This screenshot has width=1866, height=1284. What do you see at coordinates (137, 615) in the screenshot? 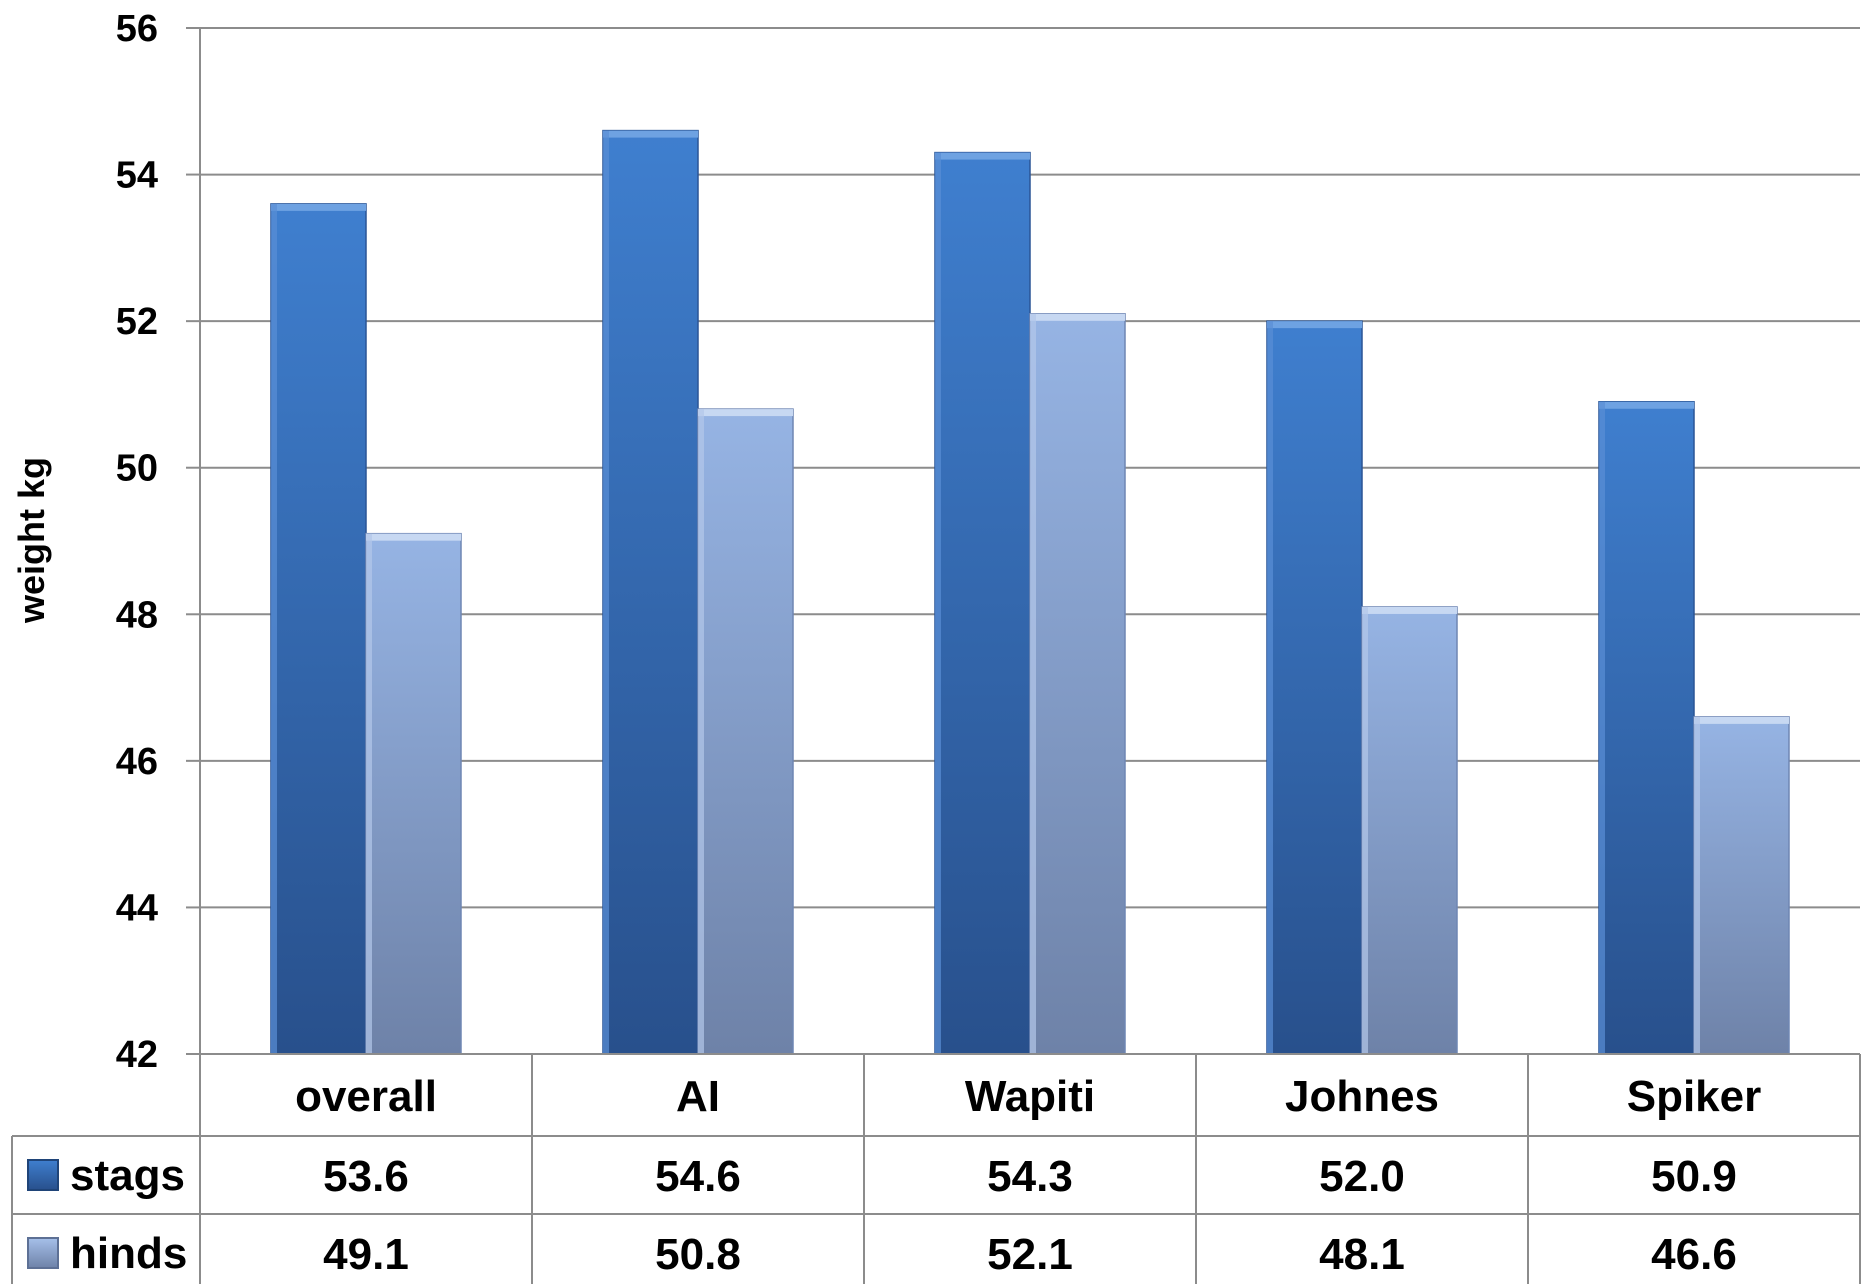
I see `y-tick-label: 48` at bounding box center [137, 615].